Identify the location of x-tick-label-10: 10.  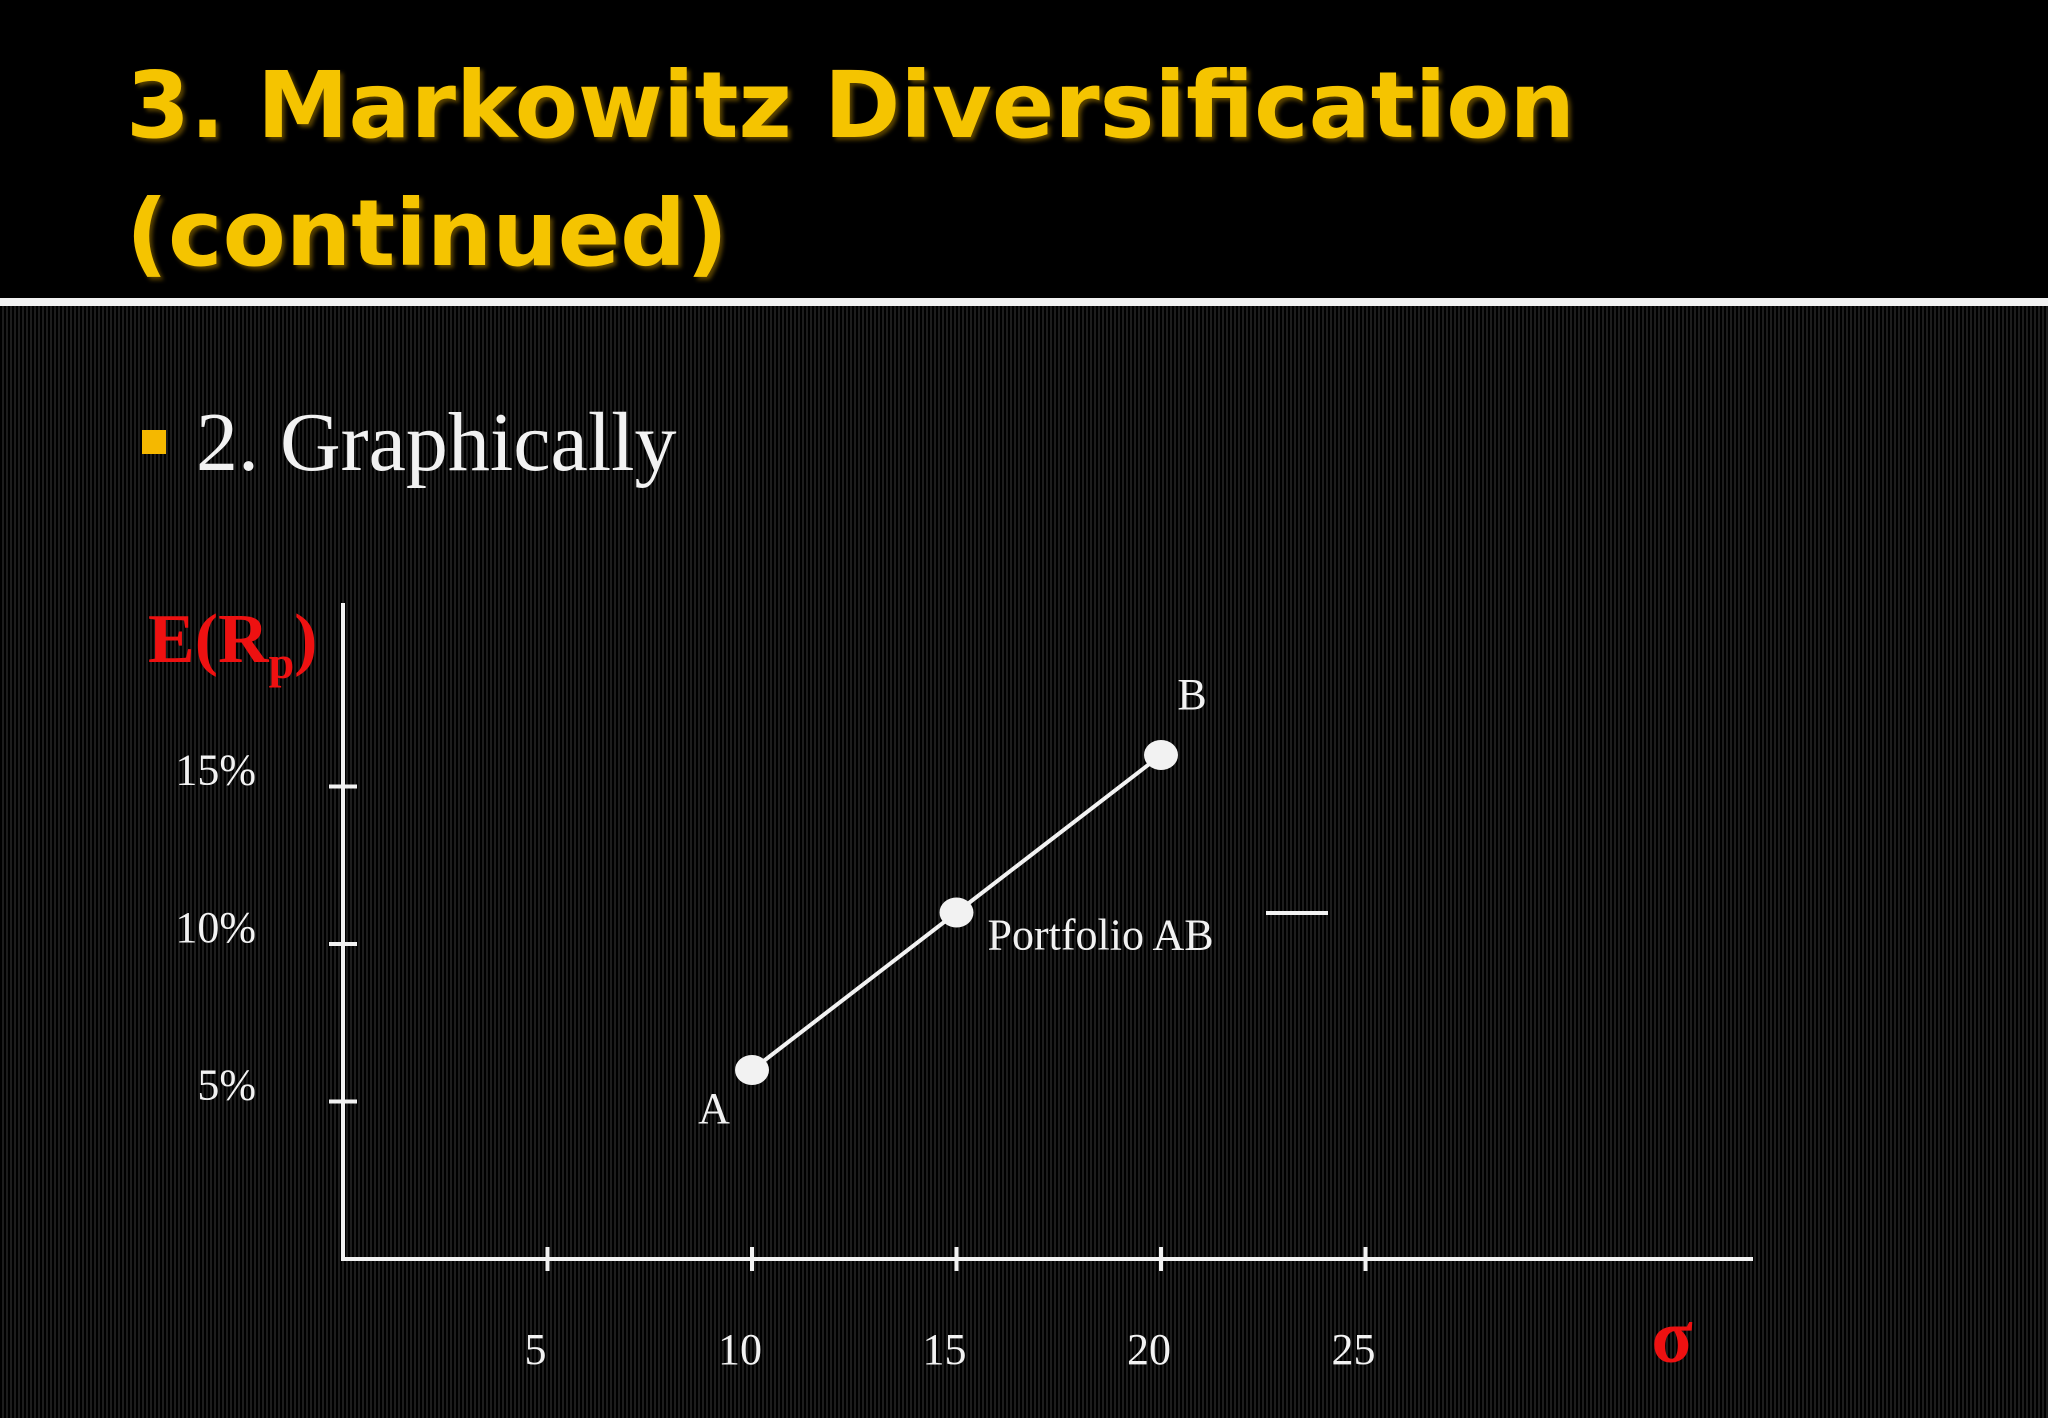
(740, 1349).